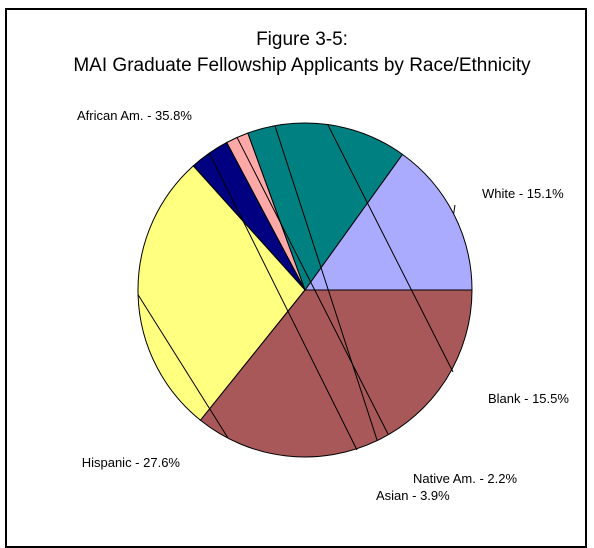 This screenshot has height=548, width=594. What do you see at coordinates (131, 462) in the screenshot?
I see `slice-label: Hispanic - 27.6%` at bounding box center [131, 462].